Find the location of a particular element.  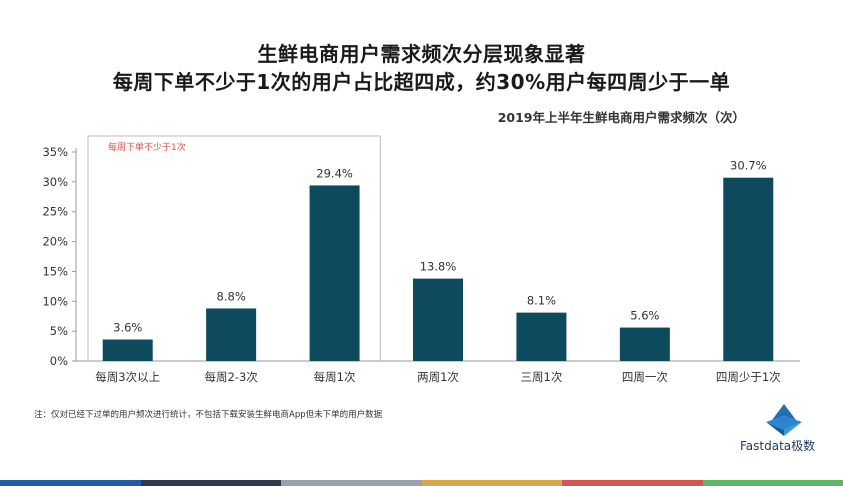

x-category-label: 两周1次 is located at coordinates (438, 377).